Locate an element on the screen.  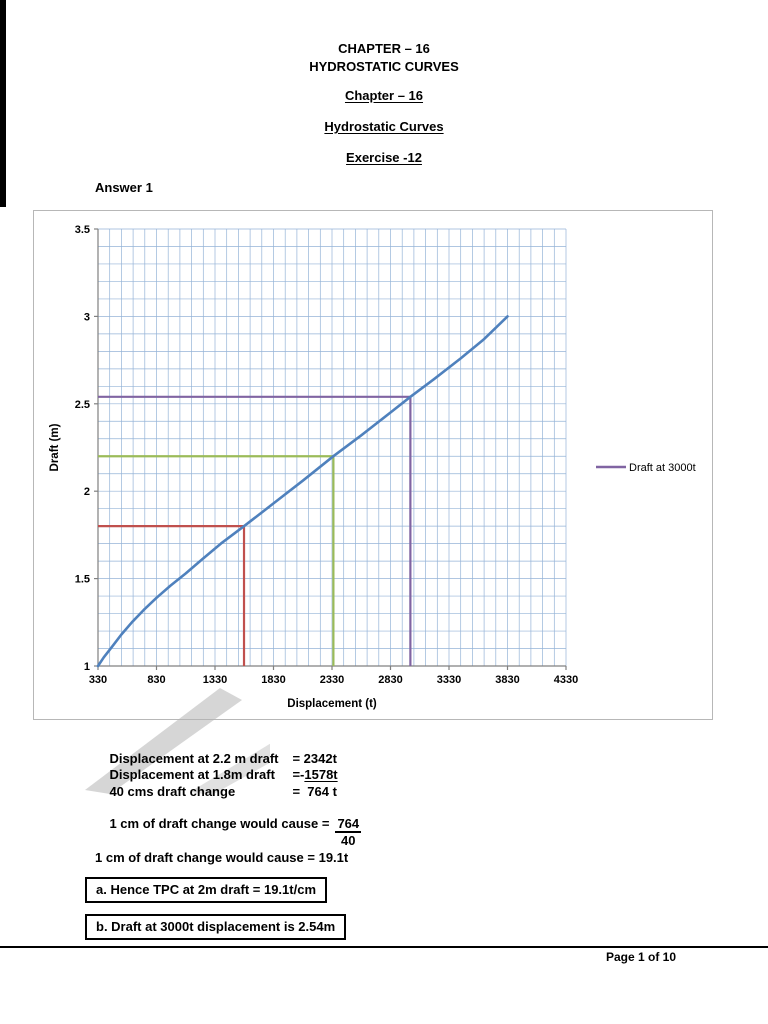
calc-row-3-value: = 764 t is located at coordinates (314, 791).